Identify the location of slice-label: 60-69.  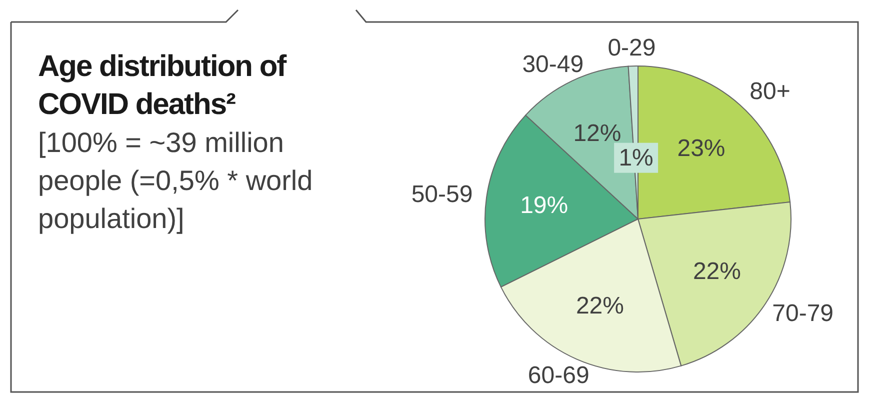
(559, 376).